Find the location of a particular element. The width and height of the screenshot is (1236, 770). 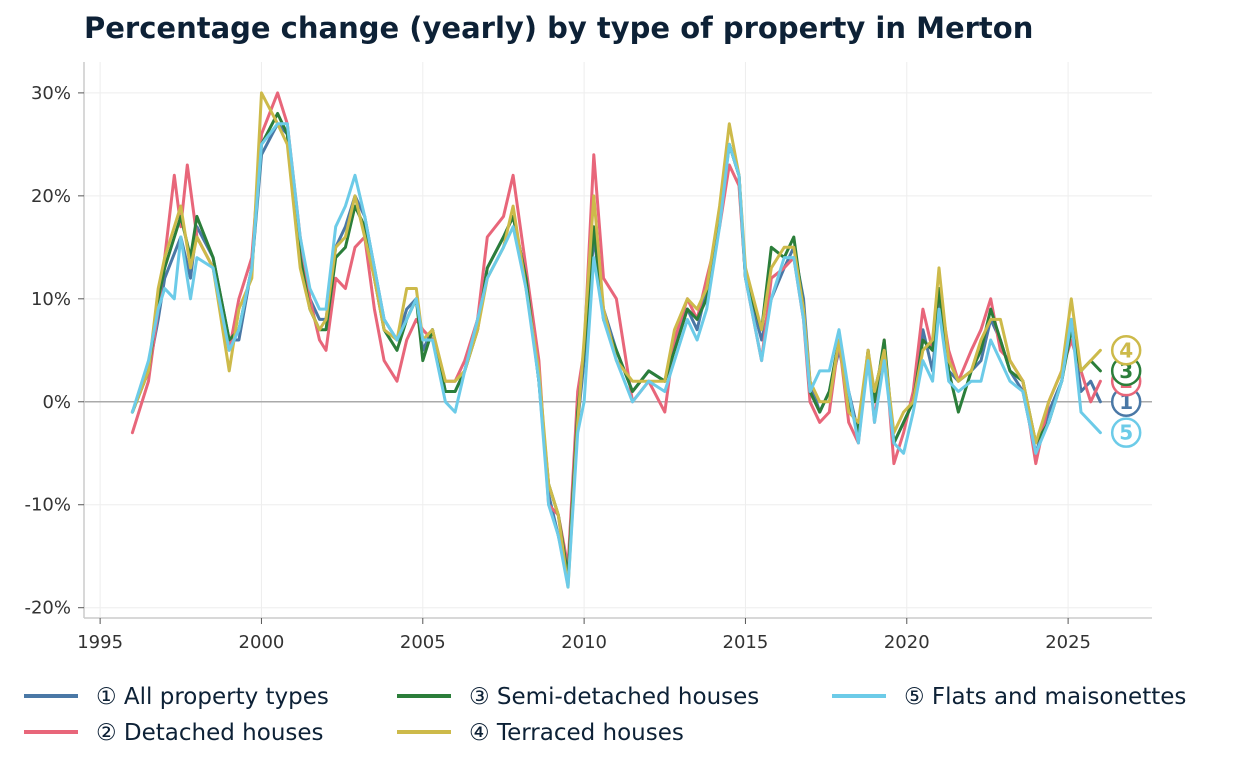

legend-label: ③ Semi-detached houses is located at coordinates (614, 697).